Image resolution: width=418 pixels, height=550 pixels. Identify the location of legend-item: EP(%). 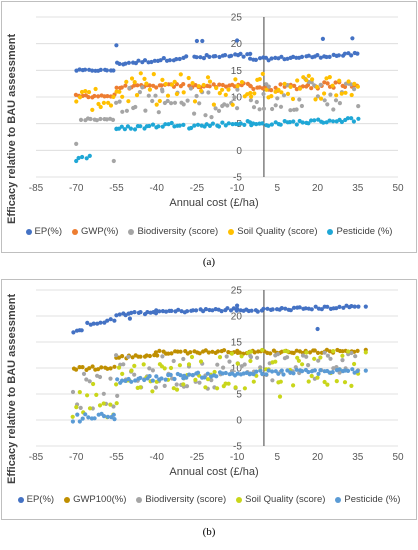
(35, 499).